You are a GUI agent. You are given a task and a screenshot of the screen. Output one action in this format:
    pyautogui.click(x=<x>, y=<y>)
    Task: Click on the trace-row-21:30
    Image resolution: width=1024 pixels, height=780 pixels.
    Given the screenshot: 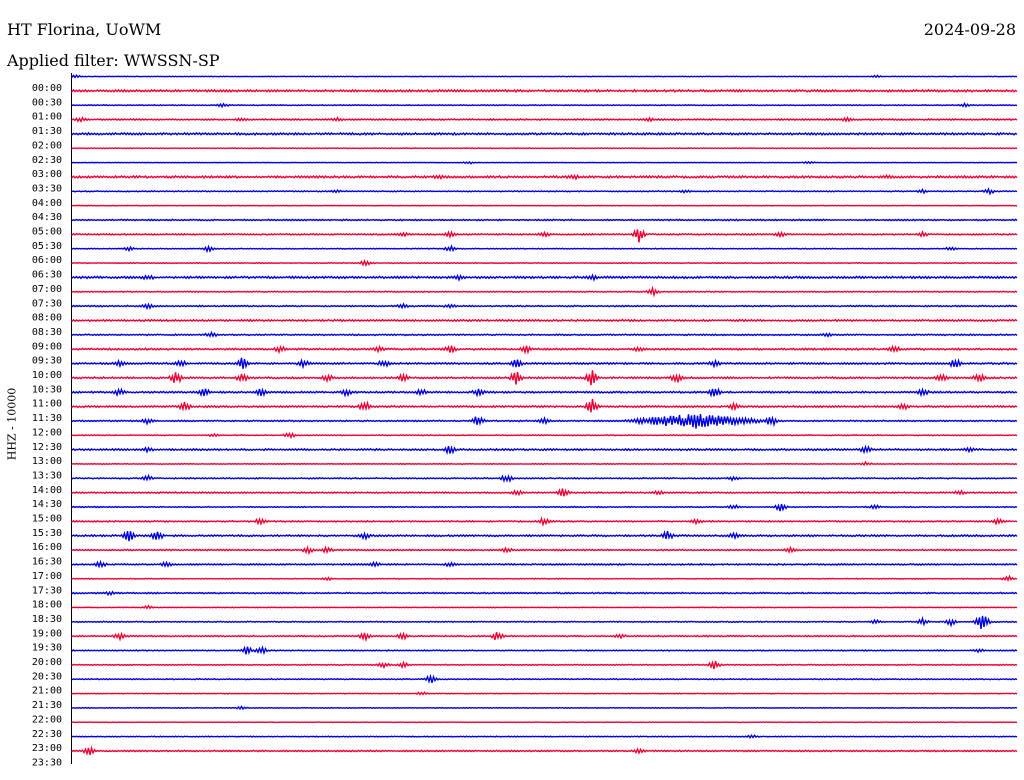 What is the action you would take?
    pyautogui.click(x=544, y=693)
    